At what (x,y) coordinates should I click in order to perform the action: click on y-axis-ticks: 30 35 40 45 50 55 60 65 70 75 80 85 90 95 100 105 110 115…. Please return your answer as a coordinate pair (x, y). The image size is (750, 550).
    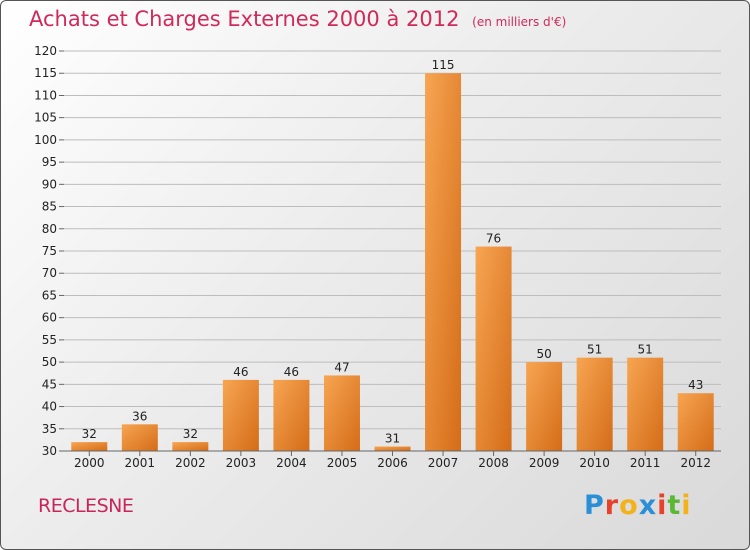
    Looking at the image, I should click on (49, 251).